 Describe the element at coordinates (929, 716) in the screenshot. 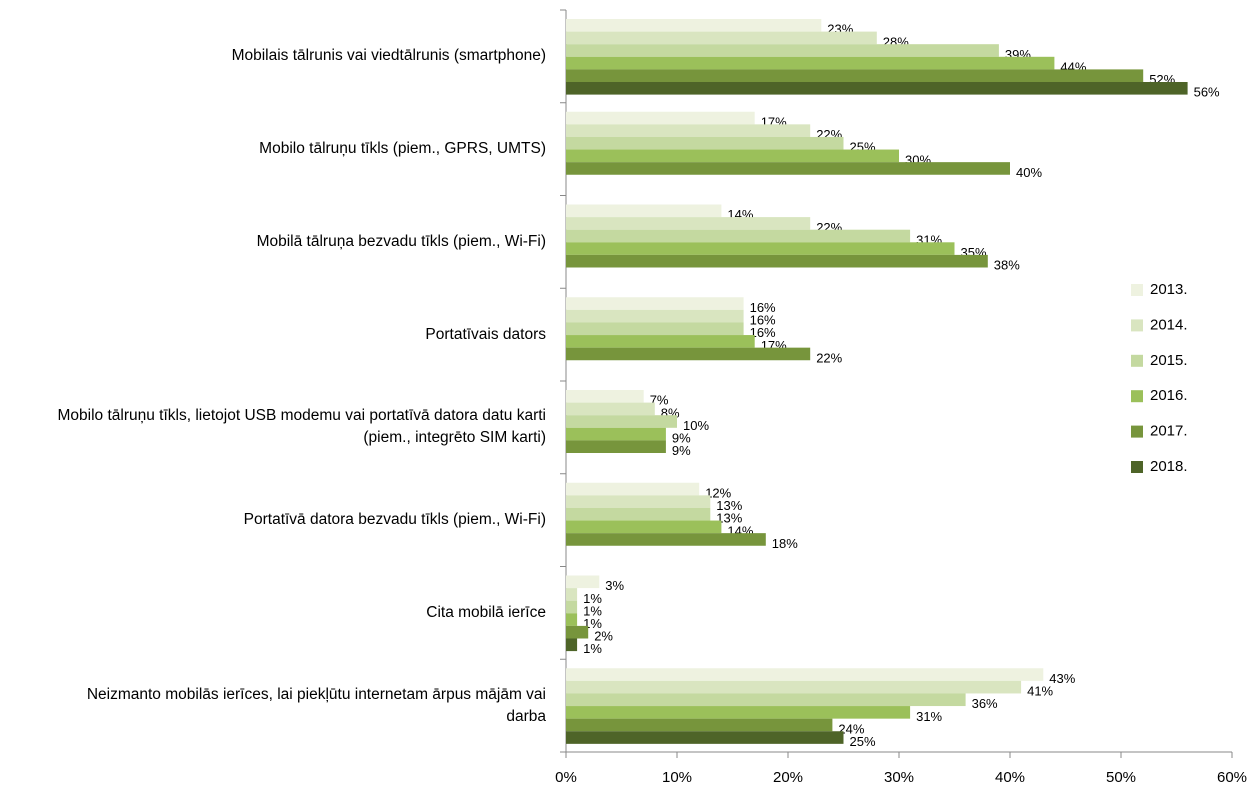

I see `data-label: 31%` at that location.